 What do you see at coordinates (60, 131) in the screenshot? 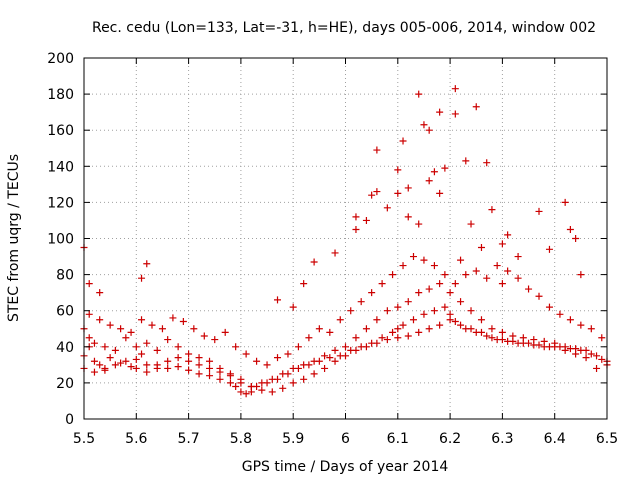
I see `y-tick-label: 160` at bounding box center [60, 131].